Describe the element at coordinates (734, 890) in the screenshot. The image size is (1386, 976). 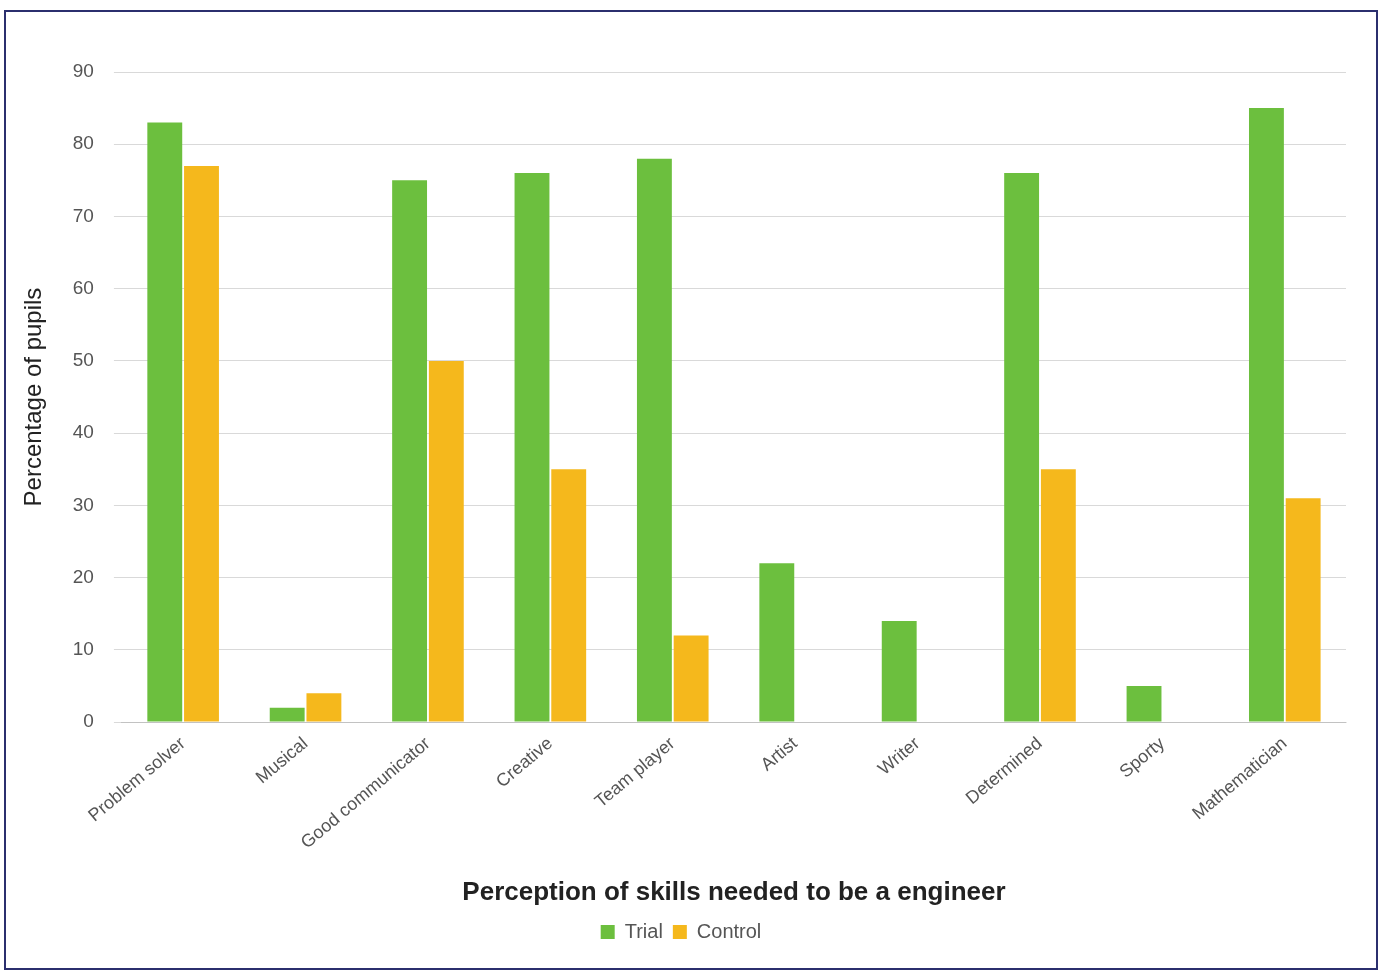
I see `x-axis-title: Perception of skills needed to be a engineer` at that location.